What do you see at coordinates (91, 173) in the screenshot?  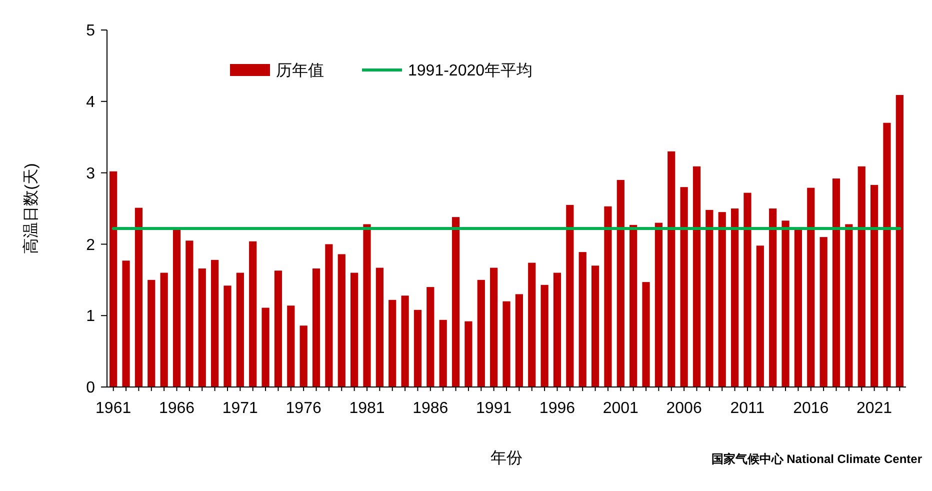 I see `y-tick-label: 3` at bounding box center [91, 173].